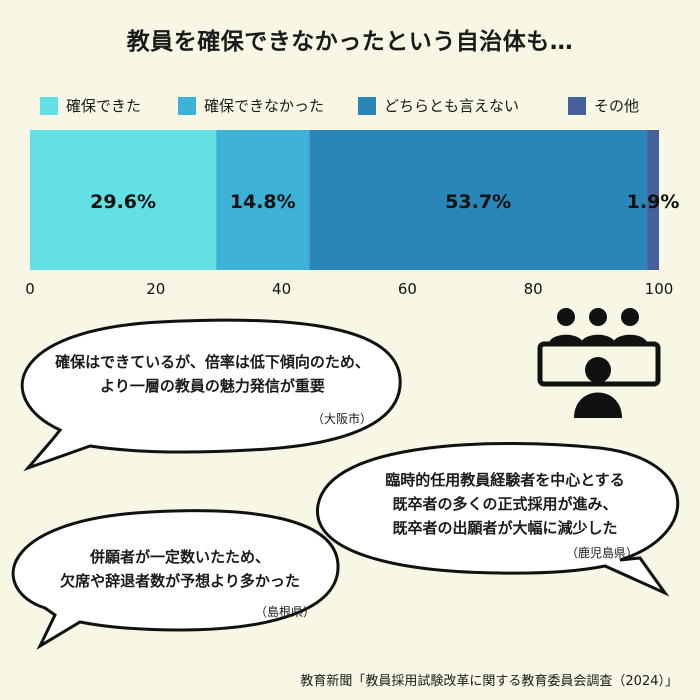  Describe the element at coordinates (602, 553) in the screenshot. I see `comment-source: （鹿児島県）` at that location.